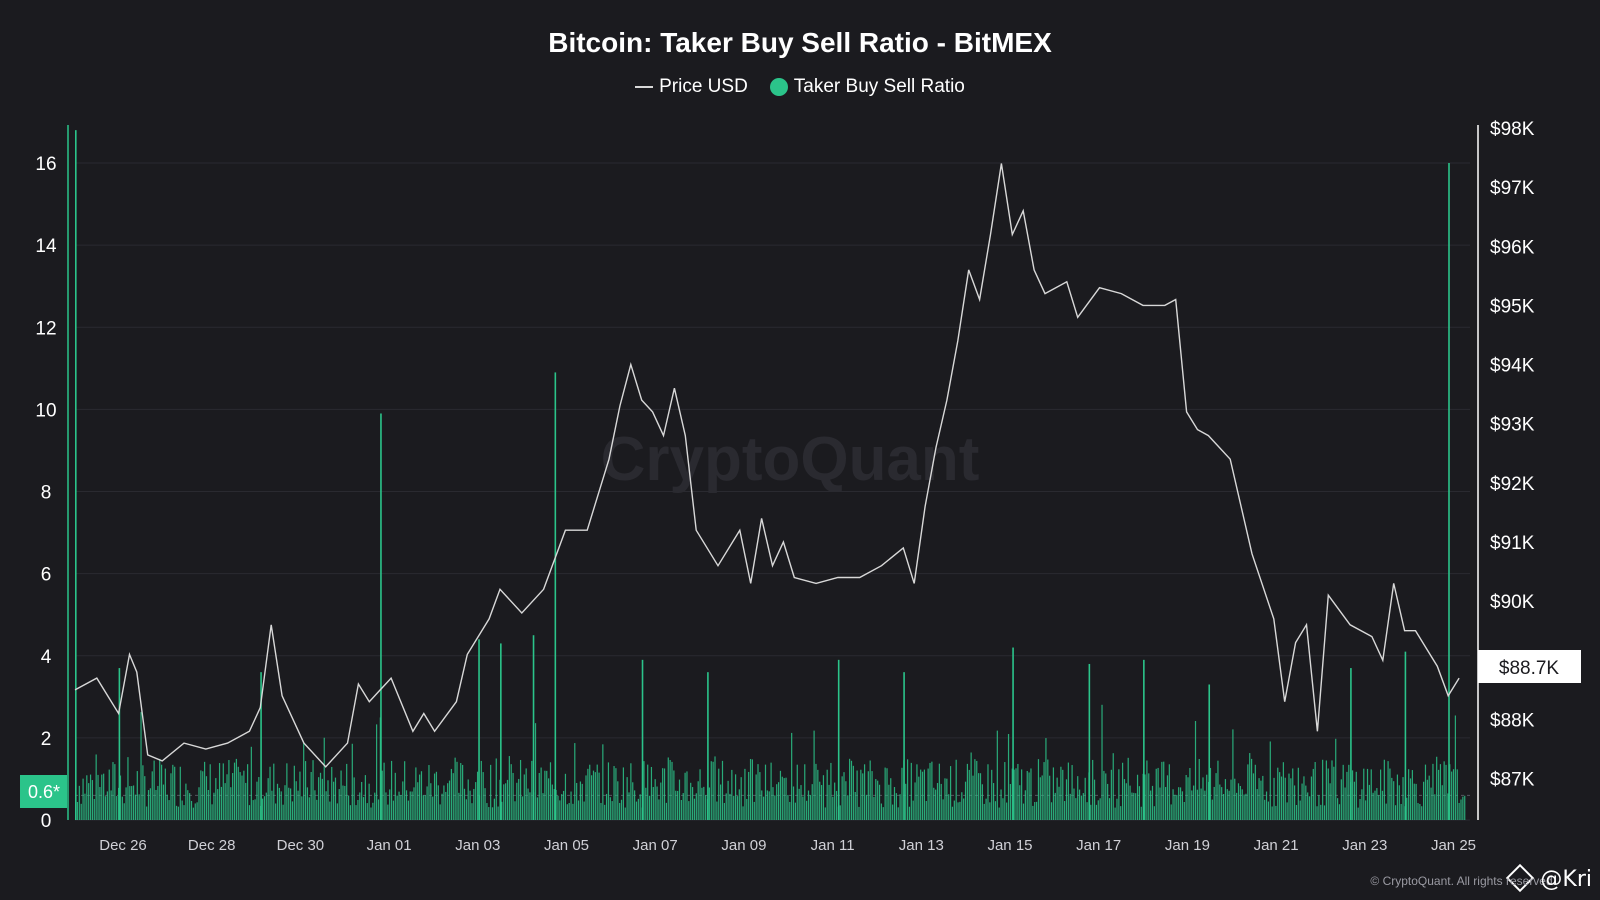 The height and width of the screenshot is (900, 1600). Describe the element at coordinates (879, 86) in the screenshot. I see `legend-label-ratio: Taker Buy Sell Ratio` at that location.